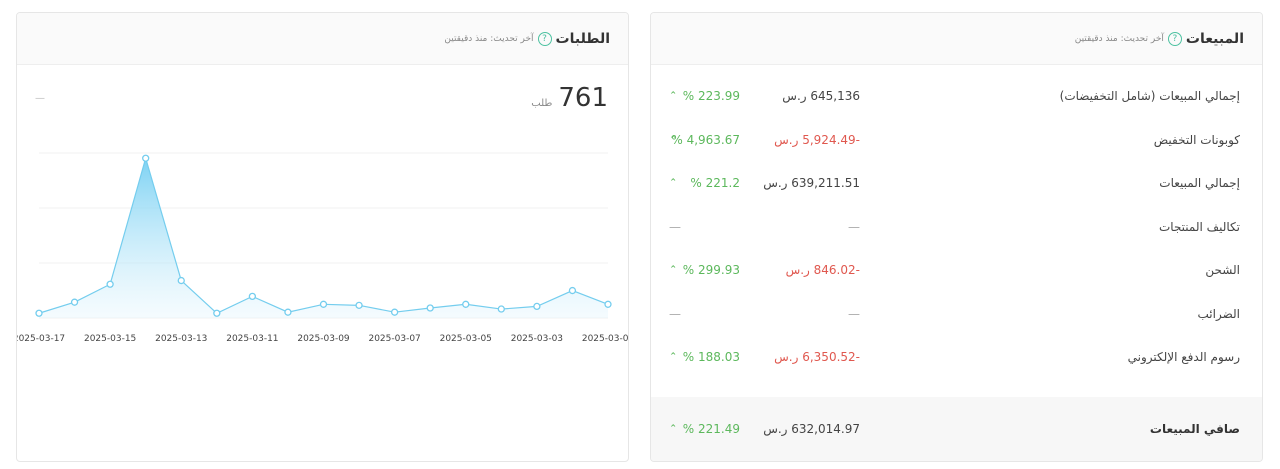  Describe the element at coordinates (1194, 429) in the screenshot. I see `net-label: صافي المبيعات` at that location.